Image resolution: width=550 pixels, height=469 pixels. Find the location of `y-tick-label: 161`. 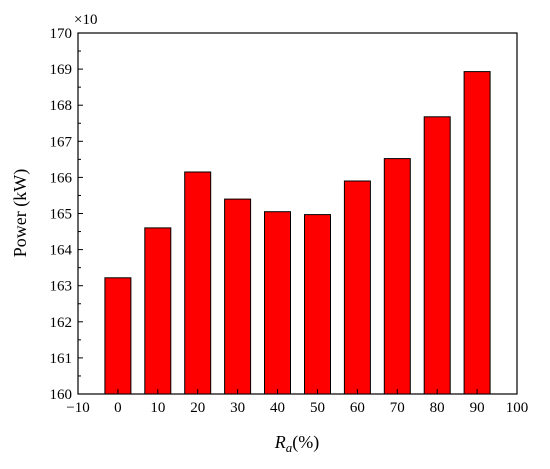

y-tick-label: 161 is located at coordinates (61, 359).